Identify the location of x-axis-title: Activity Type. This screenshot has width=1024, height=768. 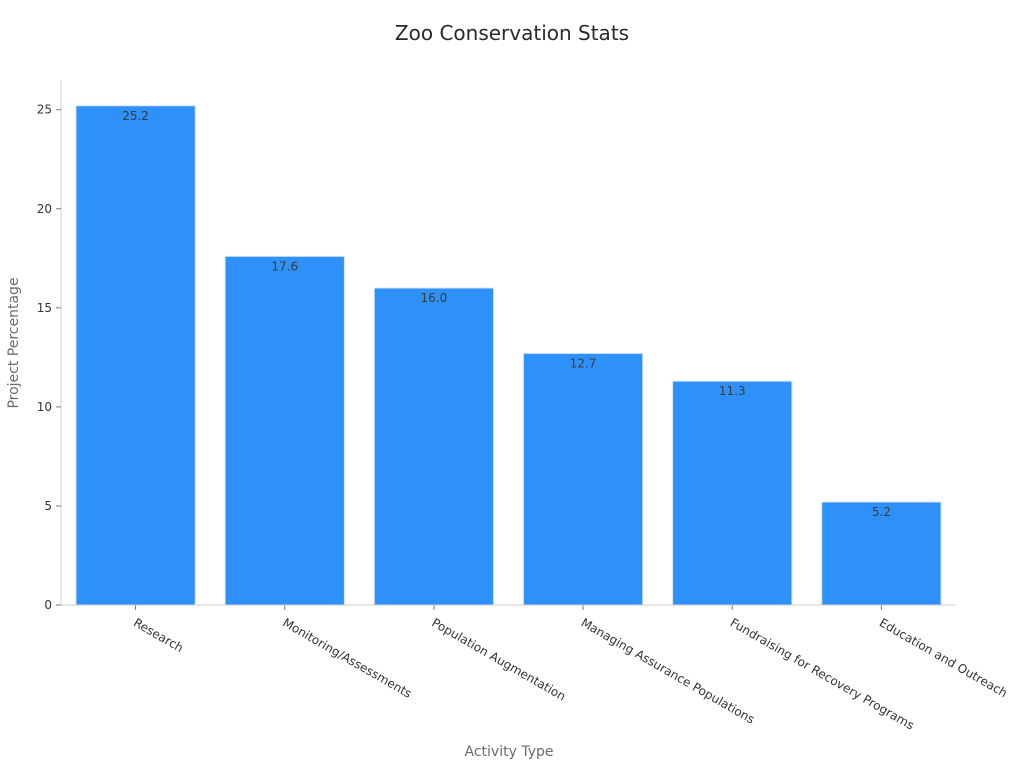
(509, 752).